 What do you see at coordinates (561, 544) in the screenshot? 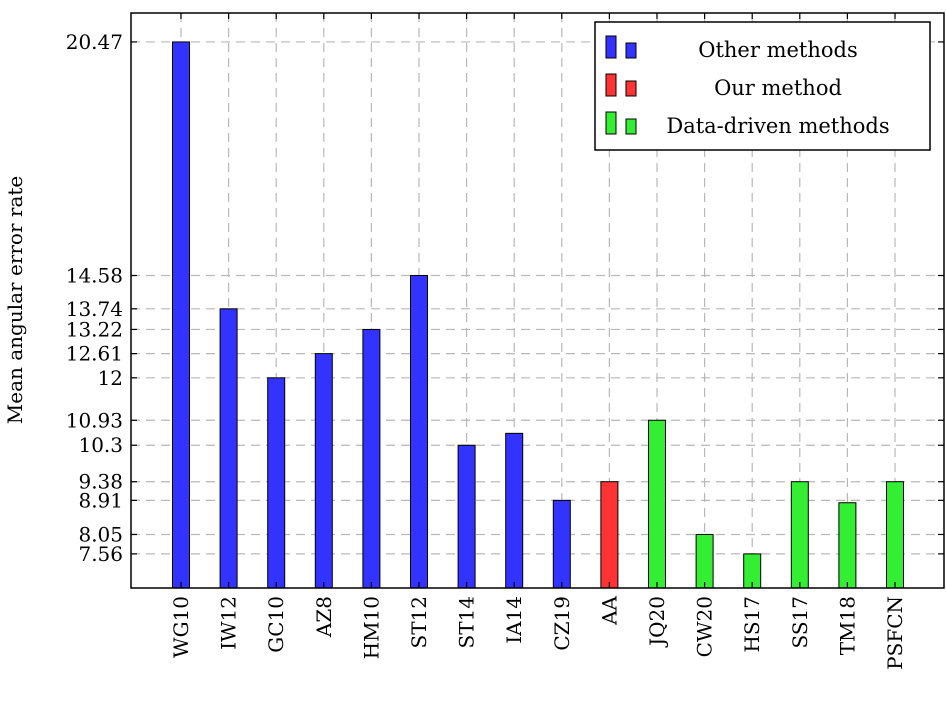
I see `bar-cz19` at bounding box center [561, 544].